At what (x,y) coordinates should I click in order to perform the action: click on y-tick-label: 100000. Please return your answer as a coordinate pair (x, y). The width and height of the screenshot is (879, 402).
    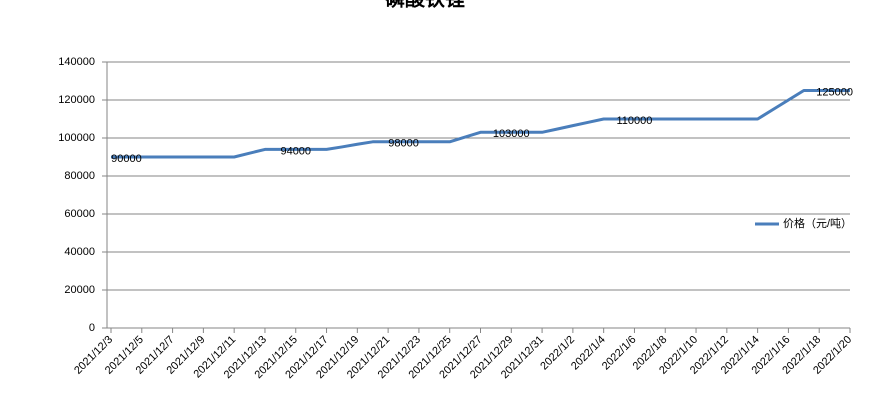
    Looking at the image, I should click on (76, 138).